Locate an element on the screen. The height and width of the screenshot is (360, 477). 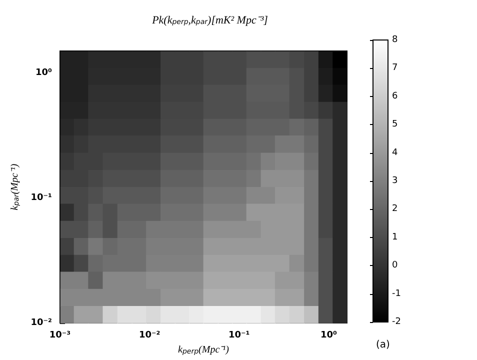
color-bar-label: 1 is located at coordinates (395, 237).